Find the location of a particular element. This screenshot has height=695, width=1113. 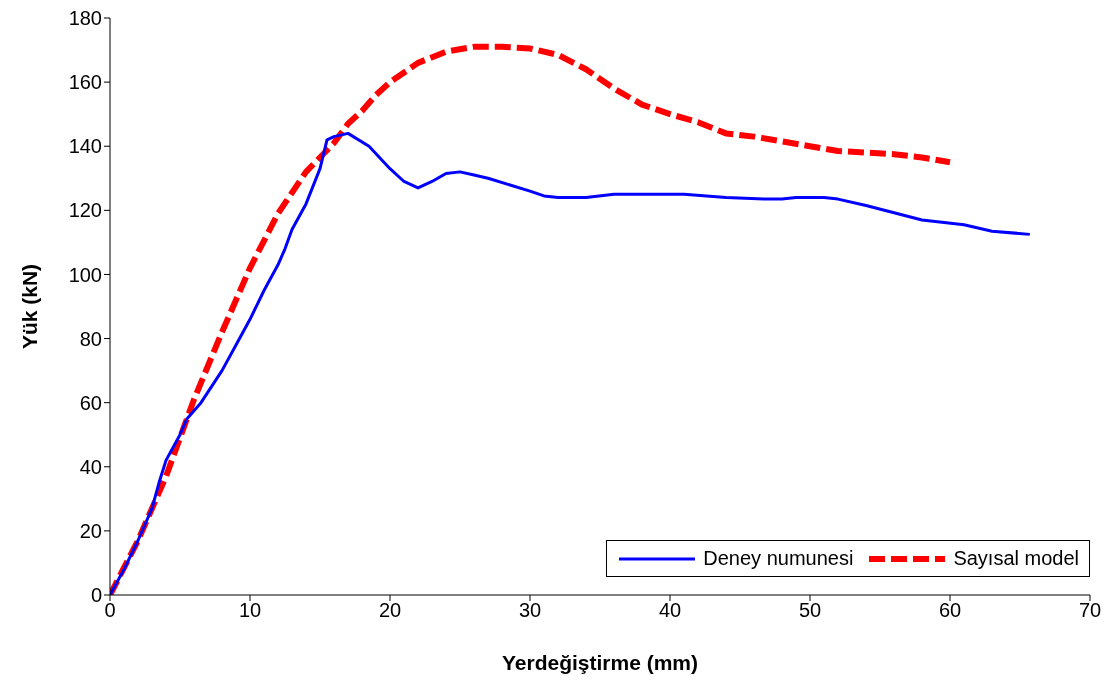

y-tick-label: 20 is located at coordinates (90, 530).